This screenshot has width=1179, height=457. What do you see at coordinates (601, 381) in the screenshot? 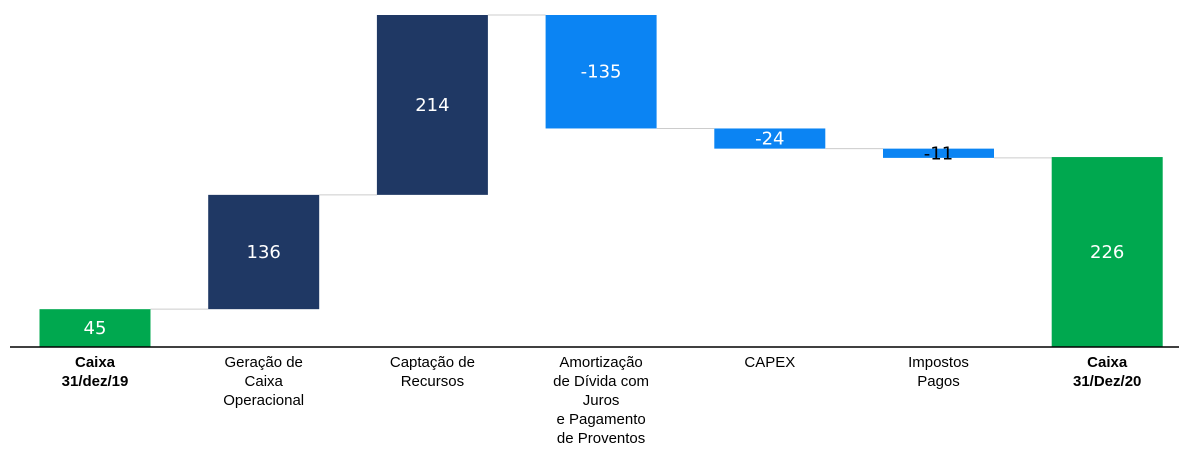
I see `label-line: de Dívida com` at bounding box center [601, 381].